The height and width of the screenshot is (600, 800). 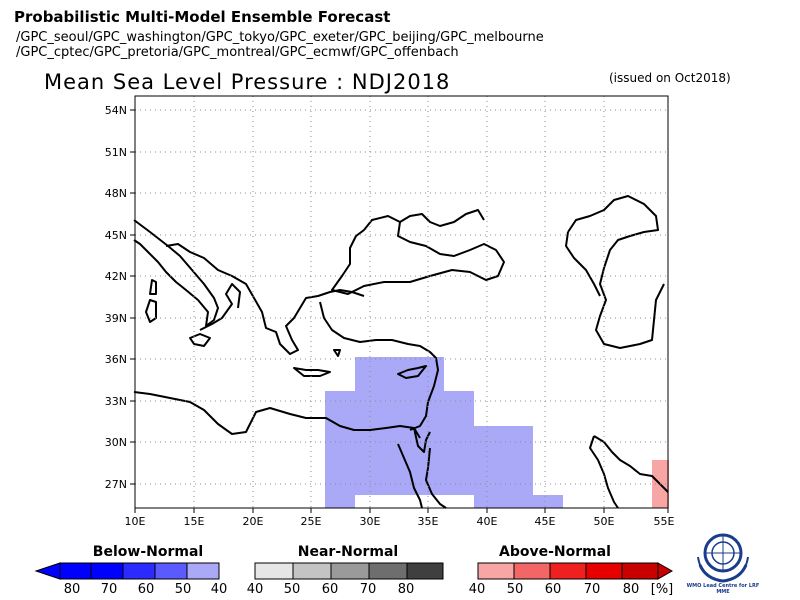 I want to click on wmo-logo, so click(x=723, y=558).